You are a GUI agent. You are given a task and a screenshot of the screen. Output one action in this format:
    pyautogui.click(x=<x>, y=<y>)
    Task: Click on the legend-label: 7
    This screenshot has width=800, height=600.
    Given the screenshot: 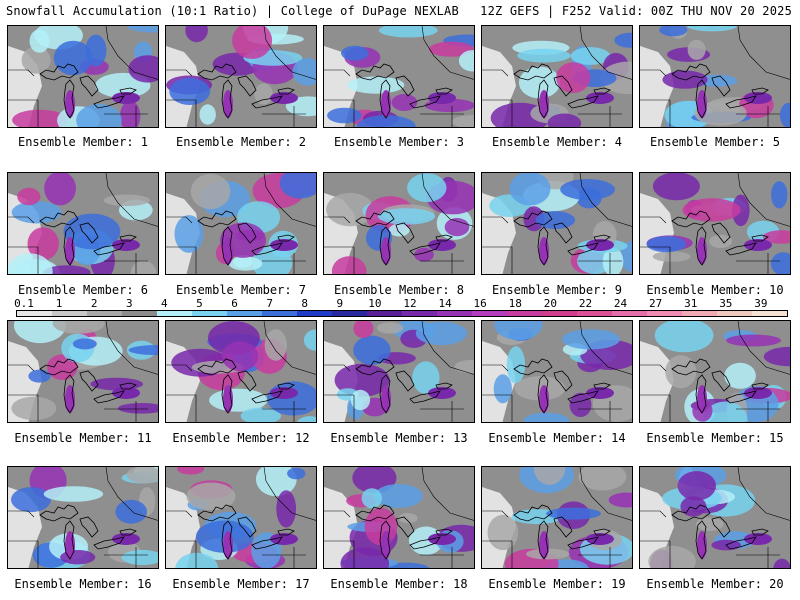 What is the action you would take?
    pyautogui.click(x=269, y=303)
    